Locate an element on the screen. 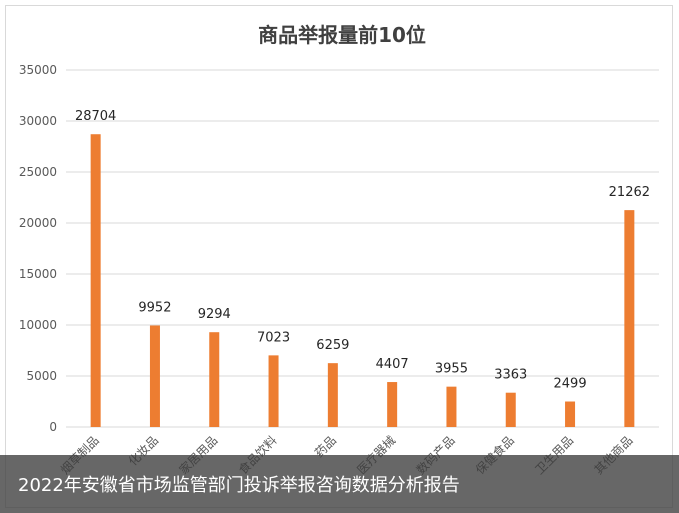  y-tick-label: 10000 is located at coordinates (38, 325).